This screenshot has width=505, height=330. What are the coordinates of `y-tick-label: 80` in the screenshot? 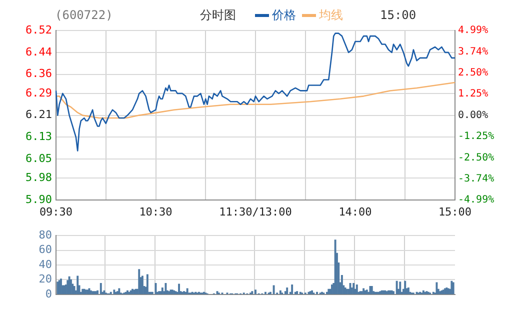 It's located at (45, 235).